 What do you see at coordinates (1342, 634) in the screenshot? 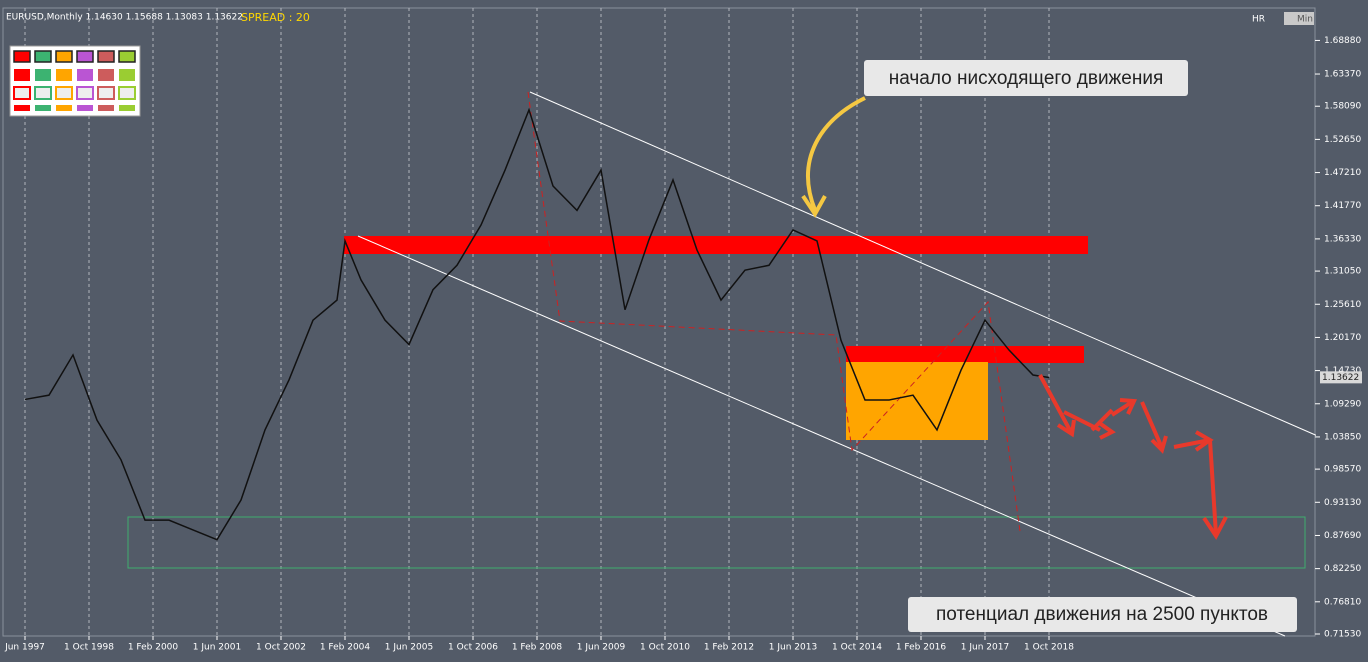
I see `y-tick-label: 0.71530` at bounding box center [1342, 634].